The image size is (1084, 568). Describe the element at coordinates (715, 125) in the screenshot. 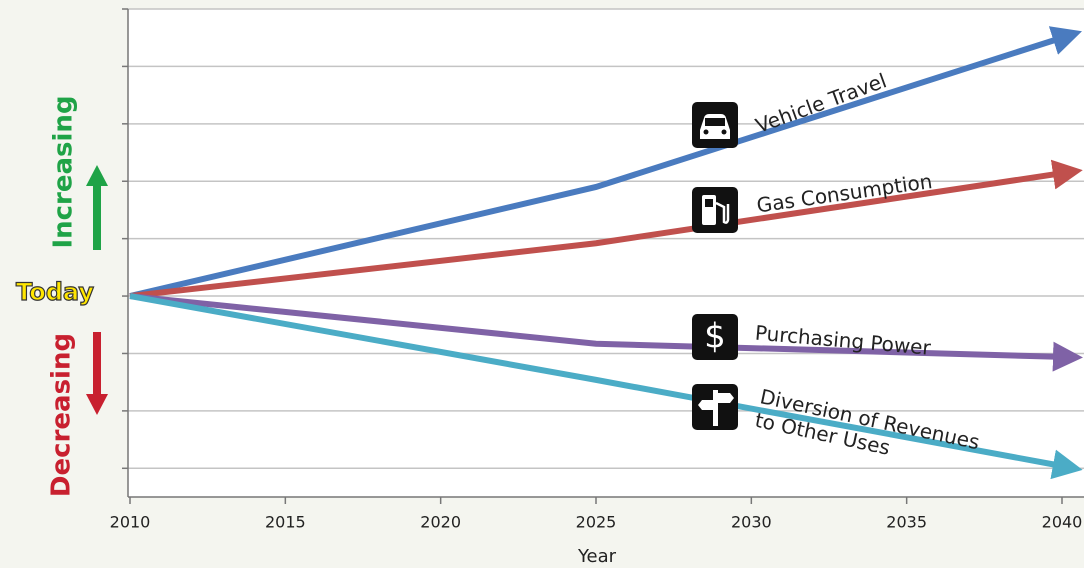

I see `icon-car` at that location.